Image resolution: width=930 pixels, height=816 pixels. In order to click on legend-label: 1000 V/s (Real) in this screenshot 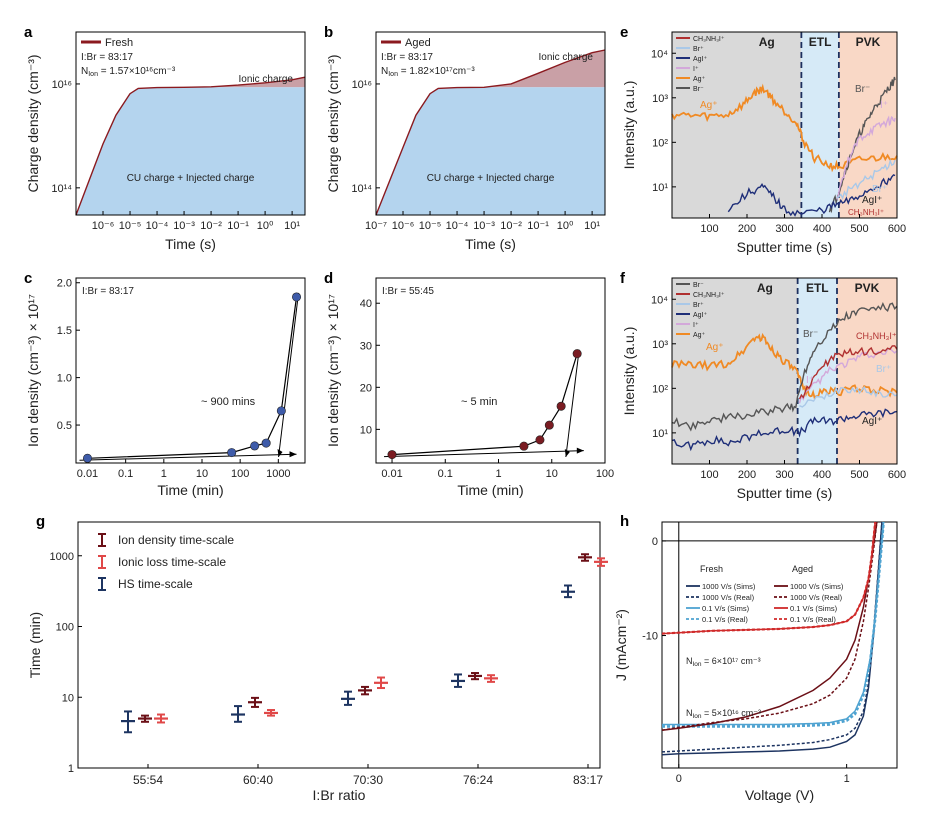, I will do `click(816, 597)`.